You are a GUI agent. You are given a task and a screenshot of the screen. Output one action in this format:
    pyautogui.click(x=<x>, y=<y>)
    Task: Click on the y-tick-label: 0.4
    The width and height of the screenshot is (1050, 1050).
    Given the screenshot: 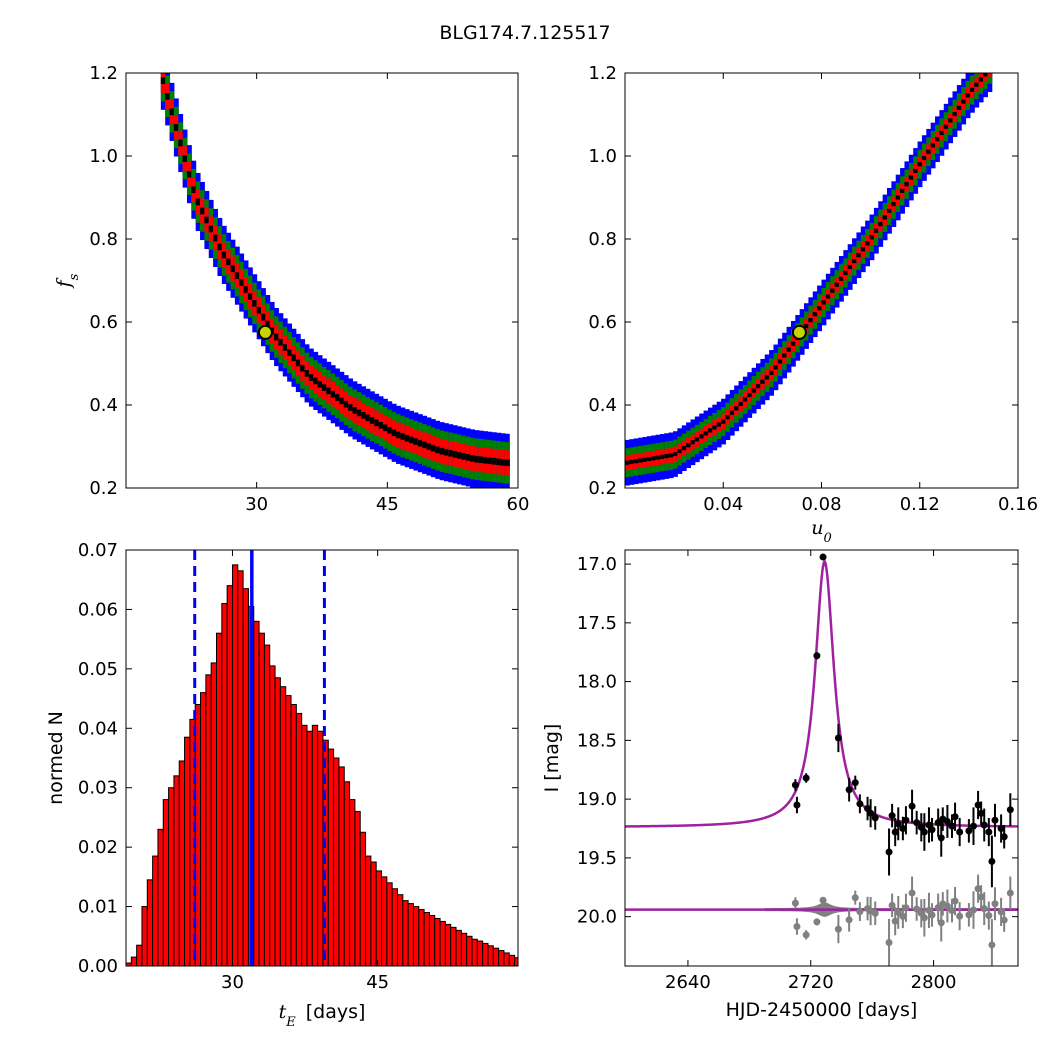 What is the action you would take?
    pyautogui.click(x=602, y=405)
    